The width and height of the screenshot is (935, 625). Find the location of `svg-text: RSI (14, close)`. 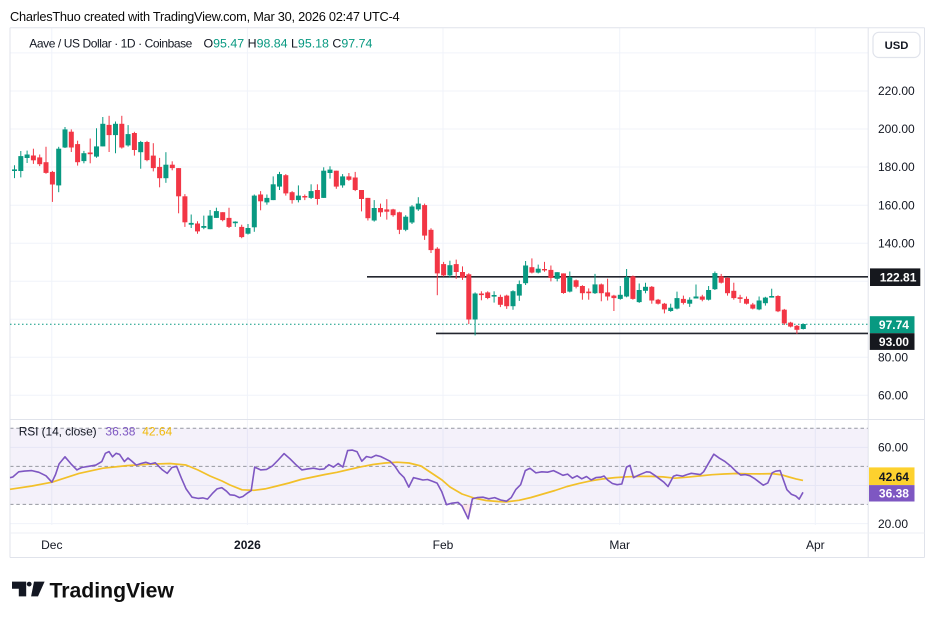

svg-text: RSI (14, close) is located at coordinates (58, 432).